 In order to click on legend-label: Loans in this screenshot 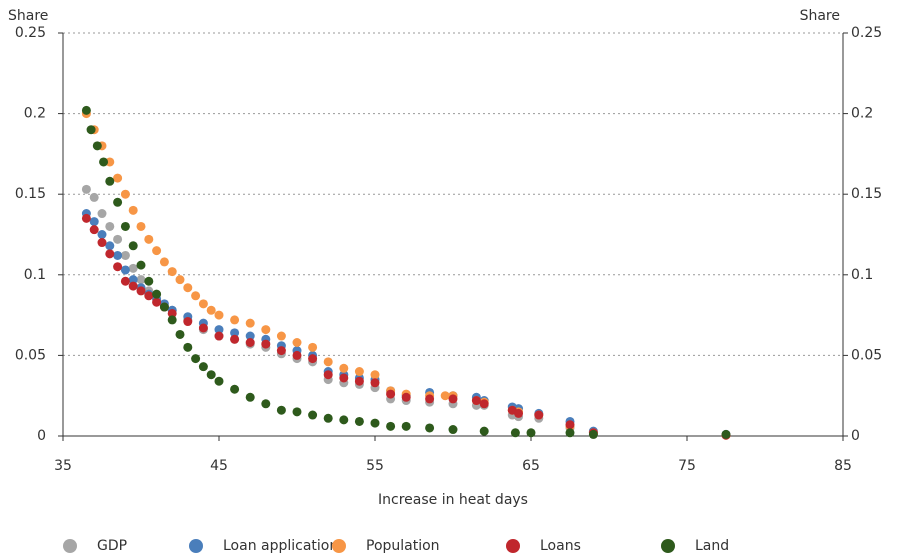, I will do `click(560, 546)`.